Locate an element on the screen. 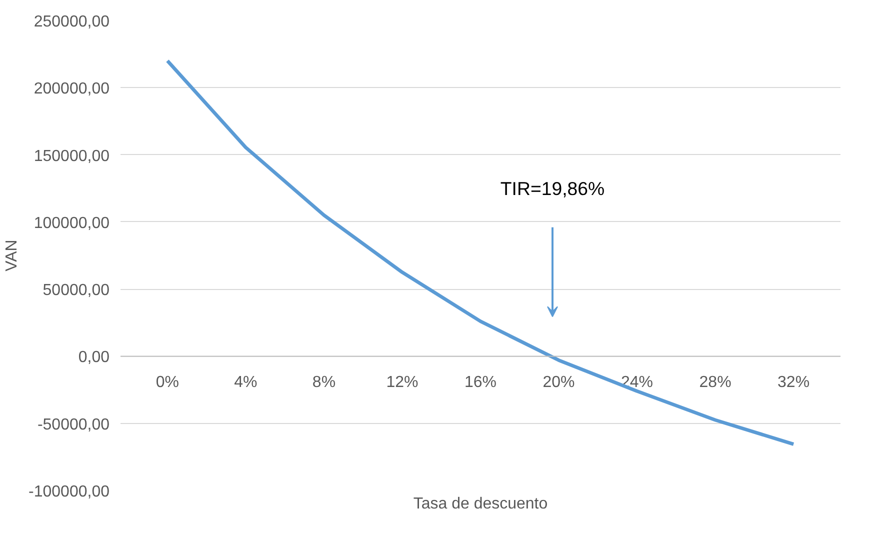 The width and height of the screenshot is (893, 536). x-tick-label: 8% is located at coordinates (324, 383).